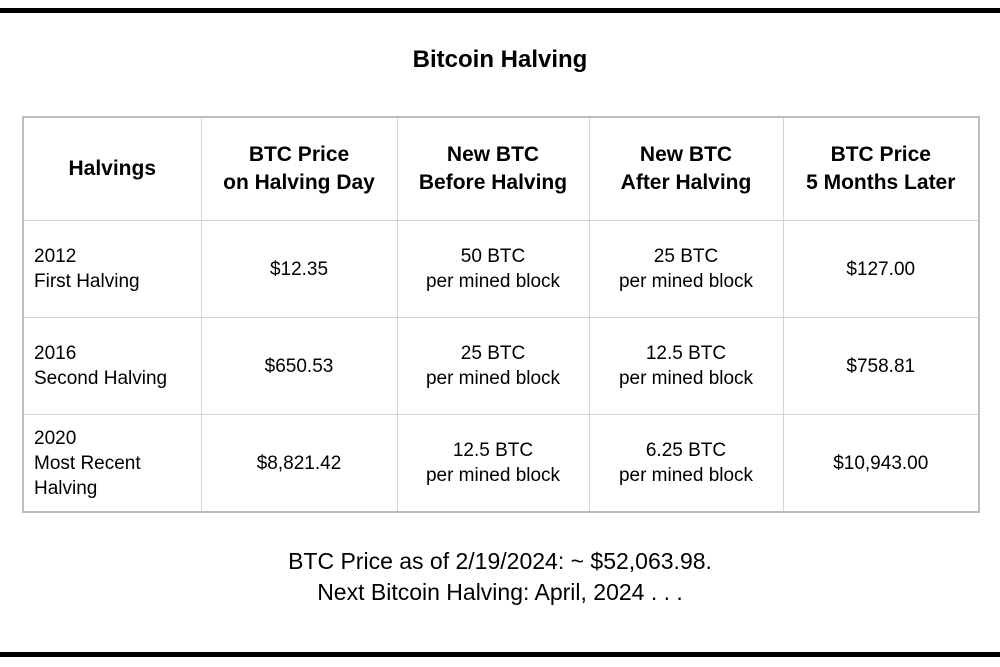  I want to click on cell-after: 25 BTC per mined block, so click(686, 269).